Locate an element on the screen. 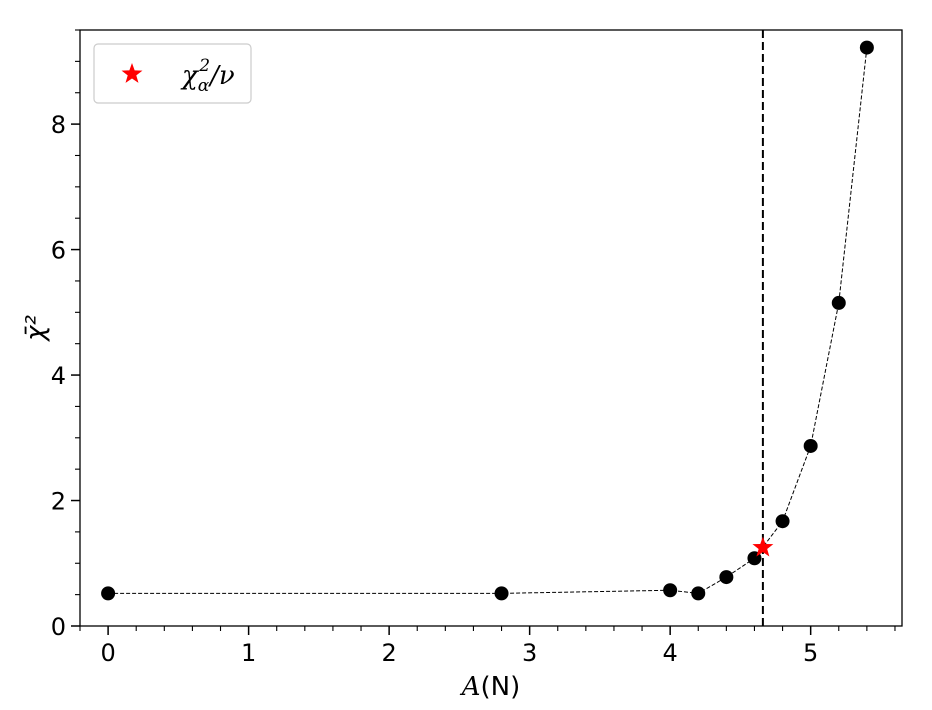 The width and height of the screenshot is (932, 710). y-tick-label: 6 is located at coordinates (58, 251).